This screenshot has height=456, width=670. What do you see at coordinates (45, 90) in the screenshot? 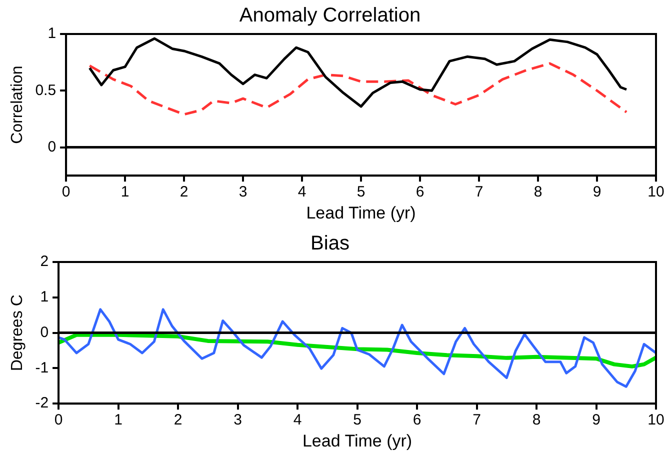
I see `y-tick-label: 0.5` at bounding box center [45, 90].